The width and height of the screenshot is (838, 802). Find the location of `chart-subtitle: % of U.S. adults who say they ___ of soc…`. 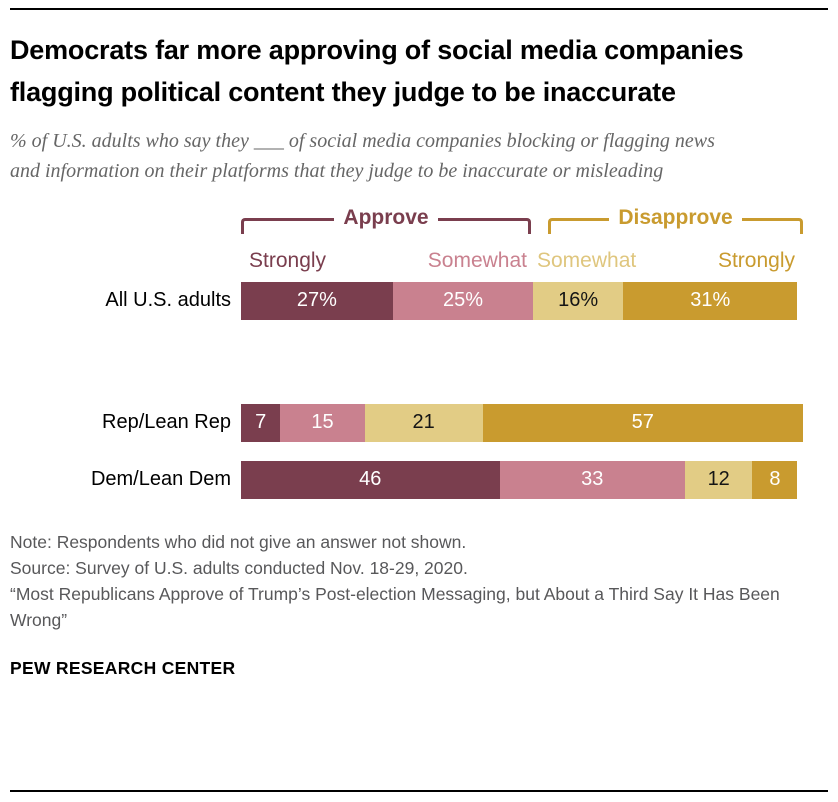

chart-subtitle: % of U.S. adults who say they ___ of soc… is located at coordinates (362, 155).